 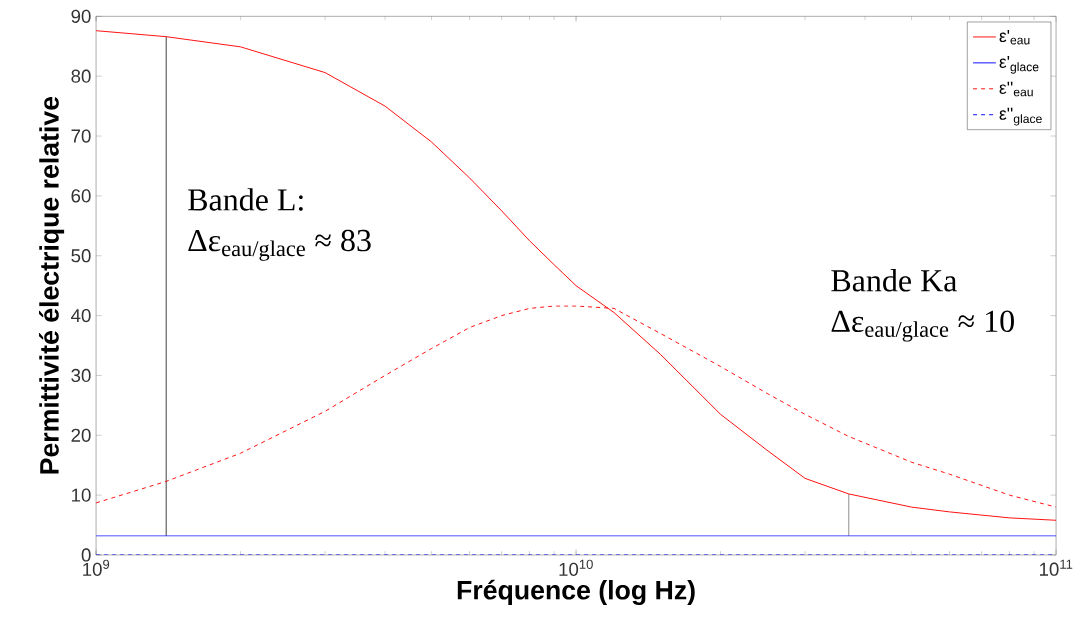 What do you see at coordinates (279, 245) in the screenshot?
I see `annotation: Δε$_{eau/glace}$ ≈ 83` at bounding box center [279, 245].